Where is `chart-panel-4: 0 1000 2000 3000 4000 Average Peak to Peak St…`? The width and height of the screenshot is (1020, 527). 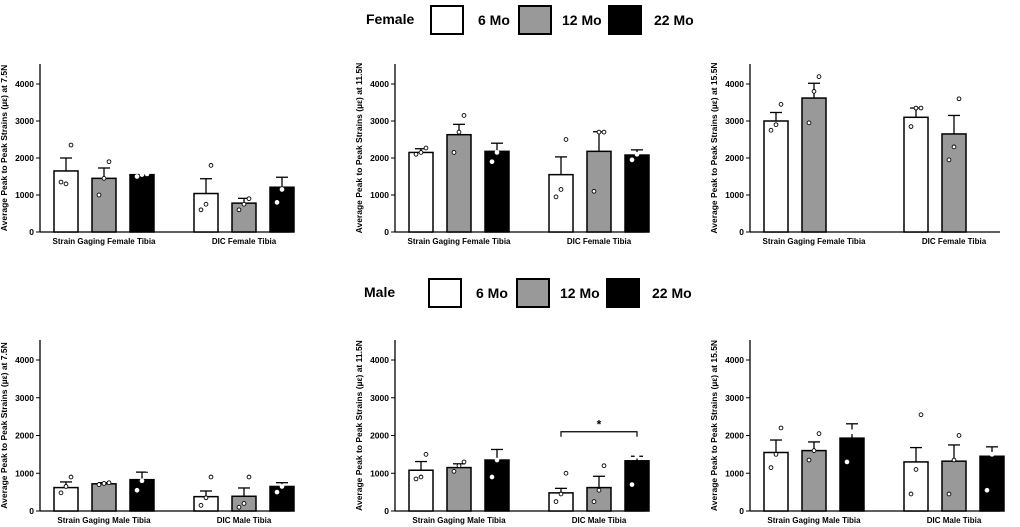
chart-panel-4: 0 1000 2000 3000 4000 Average Peak to Peak St… is located at coordinates (147, 432).